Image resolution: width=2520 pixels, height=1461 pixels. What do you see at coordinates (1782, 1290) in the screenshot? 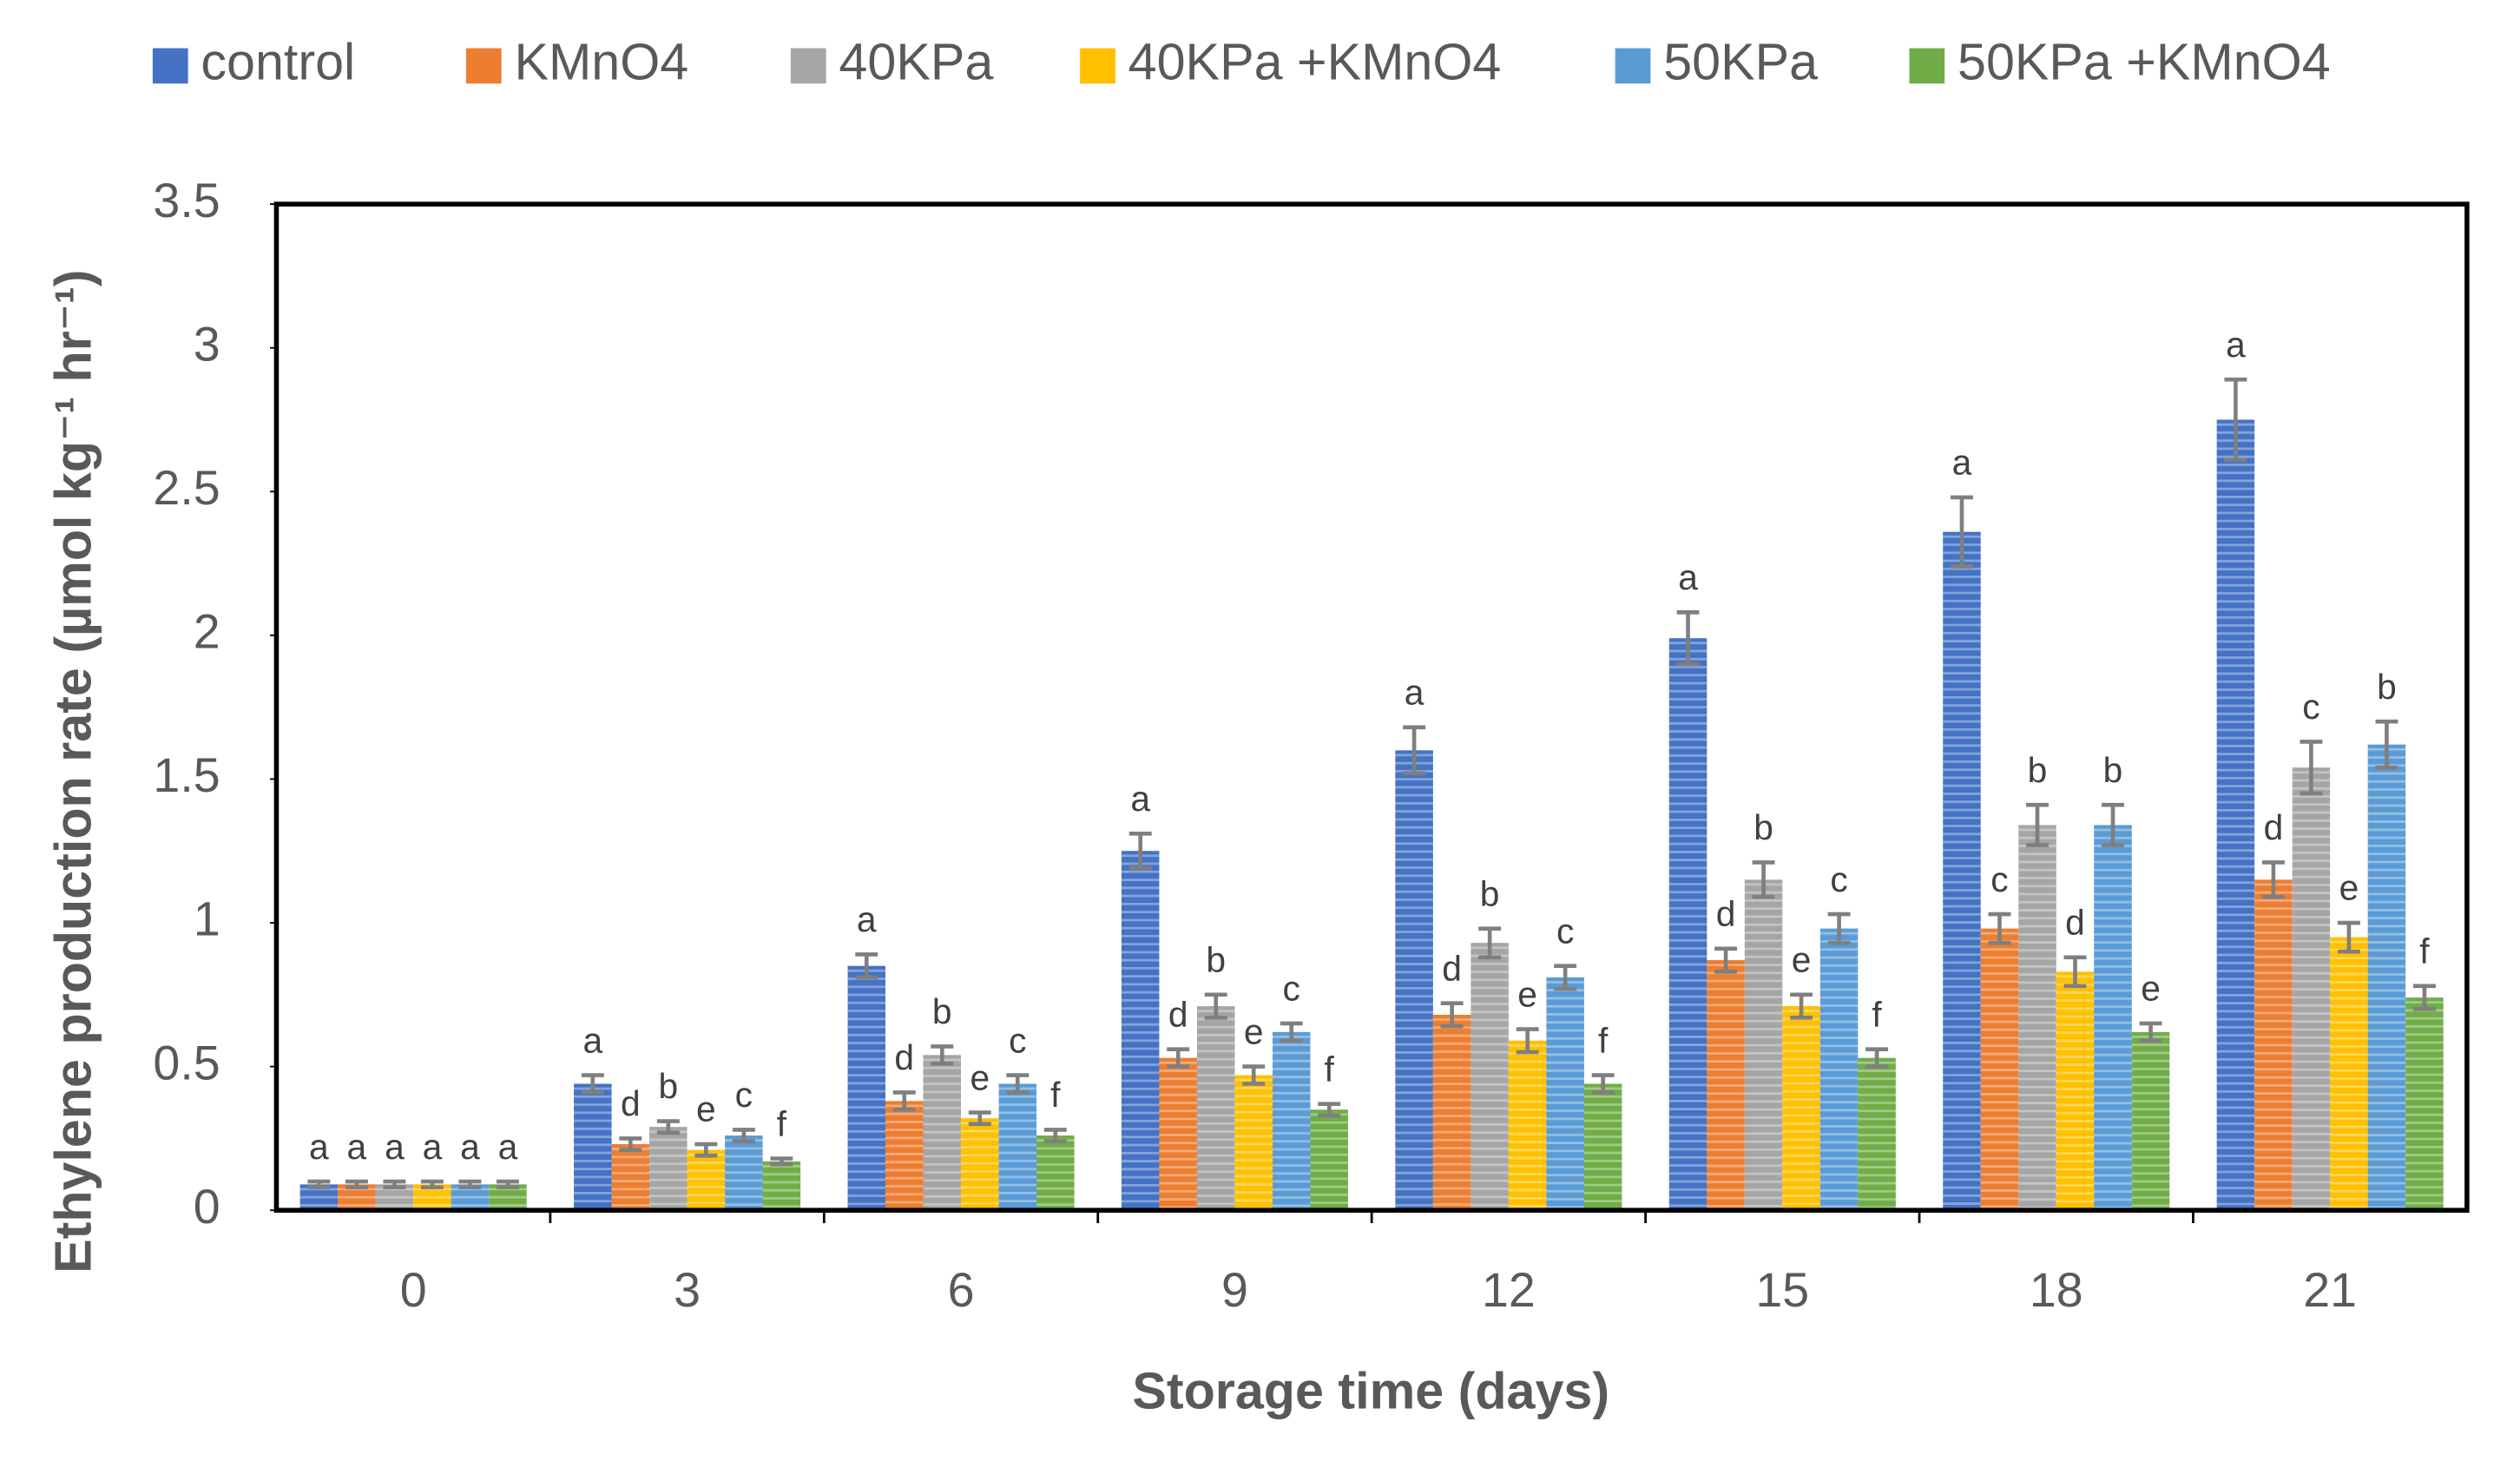
I see `x-tick-label: 15` at bounding box center [1782, 1290].